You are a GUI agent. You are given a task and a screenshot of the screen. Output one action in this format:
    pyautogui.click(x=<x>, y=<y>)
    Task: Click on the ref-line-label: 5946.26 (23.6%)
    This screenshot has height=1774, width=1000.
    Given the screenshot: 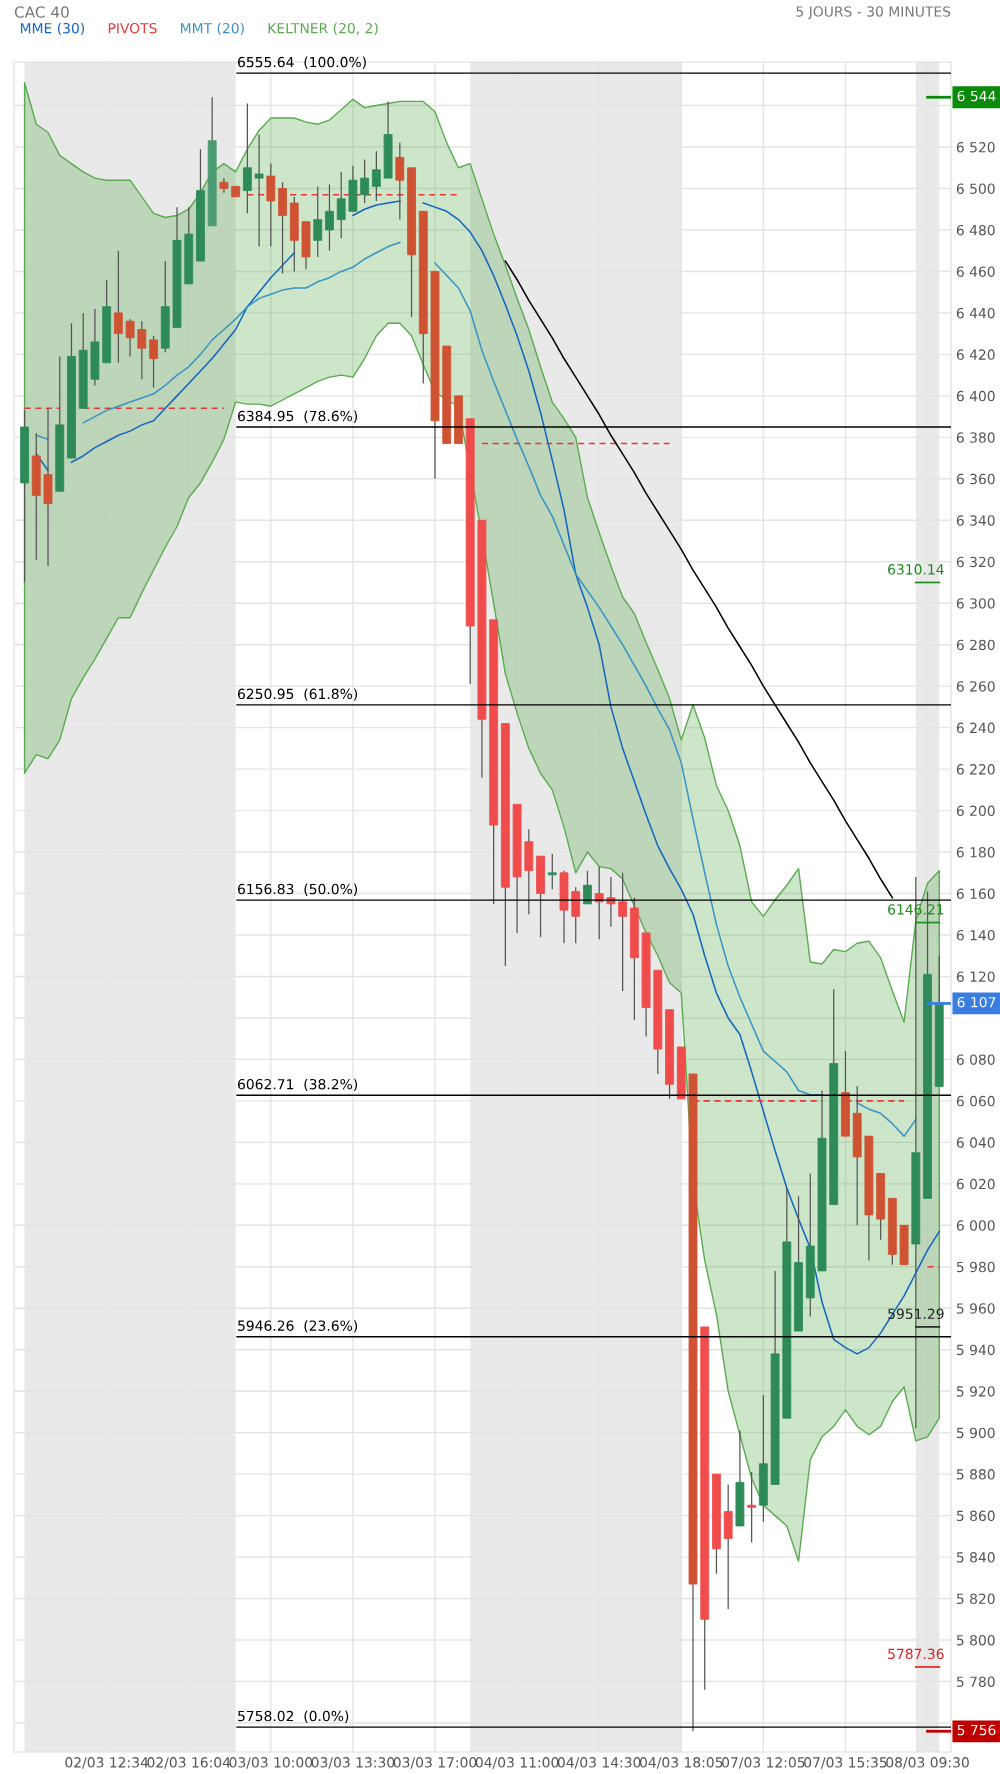 What is the action you would take?
    pyautogui.click(x=298, y=1326)
    